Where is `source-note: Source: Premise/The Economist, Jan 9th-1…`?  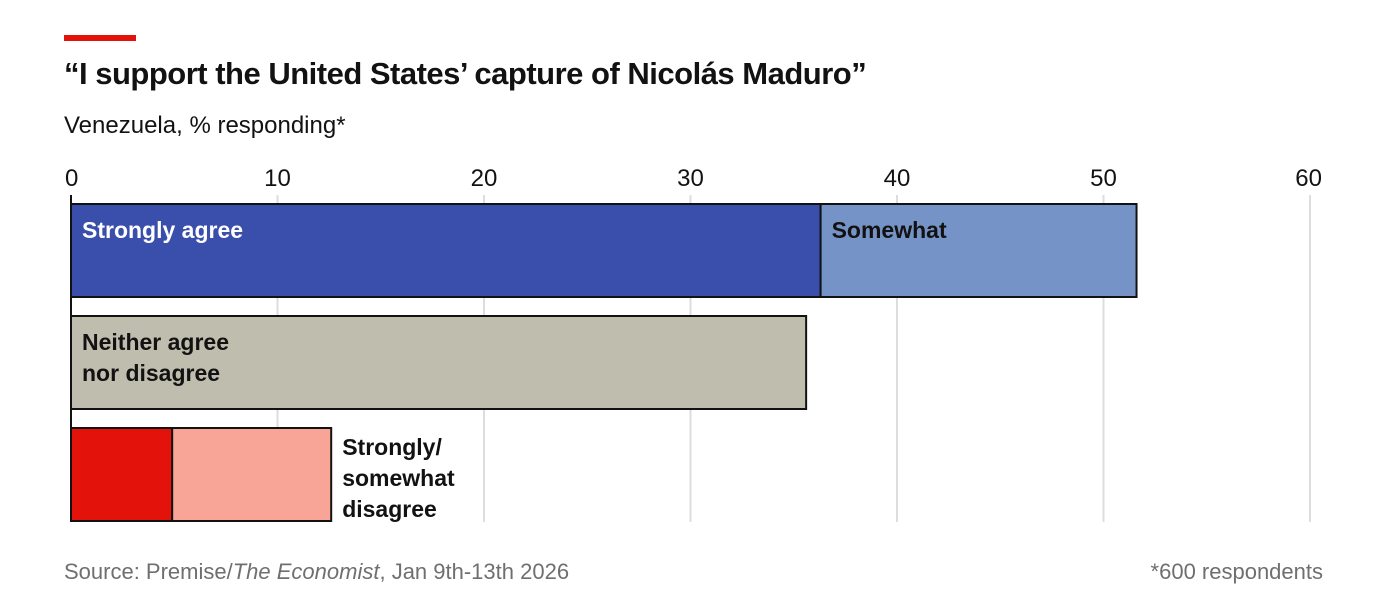
source-note: Source: Premise/The Economist, Jan 9th-1… is located at coordinates (316, 572).